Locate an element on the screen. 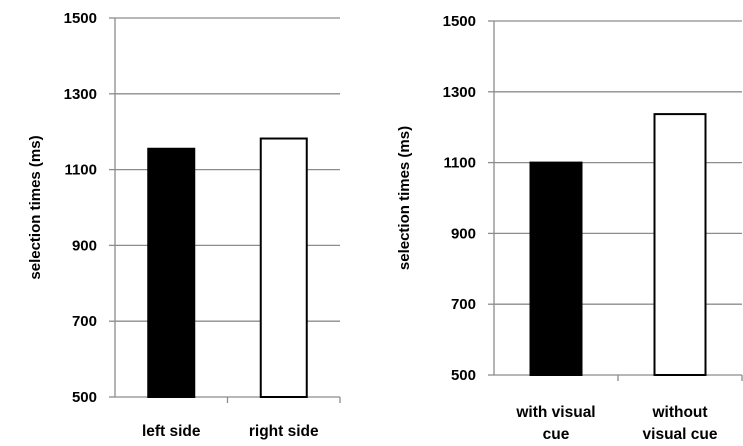  x-category-label: left side is located at coordinates (171, 431).